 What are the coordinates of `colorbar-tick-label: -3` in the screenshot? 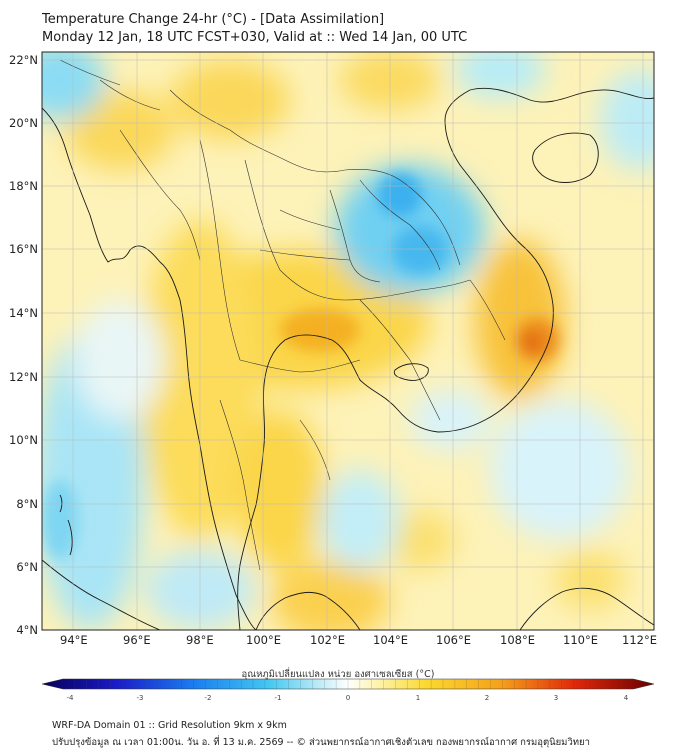 It's located at (140, 698).